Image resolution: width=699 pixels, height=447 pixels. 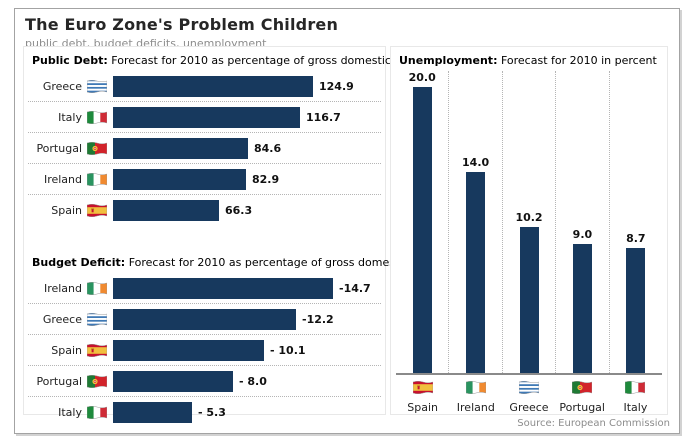 What do you see at coordinates (266, 179) in the screenshot?
I see `bar-value: 82.9` at bounding box center [266, 179].